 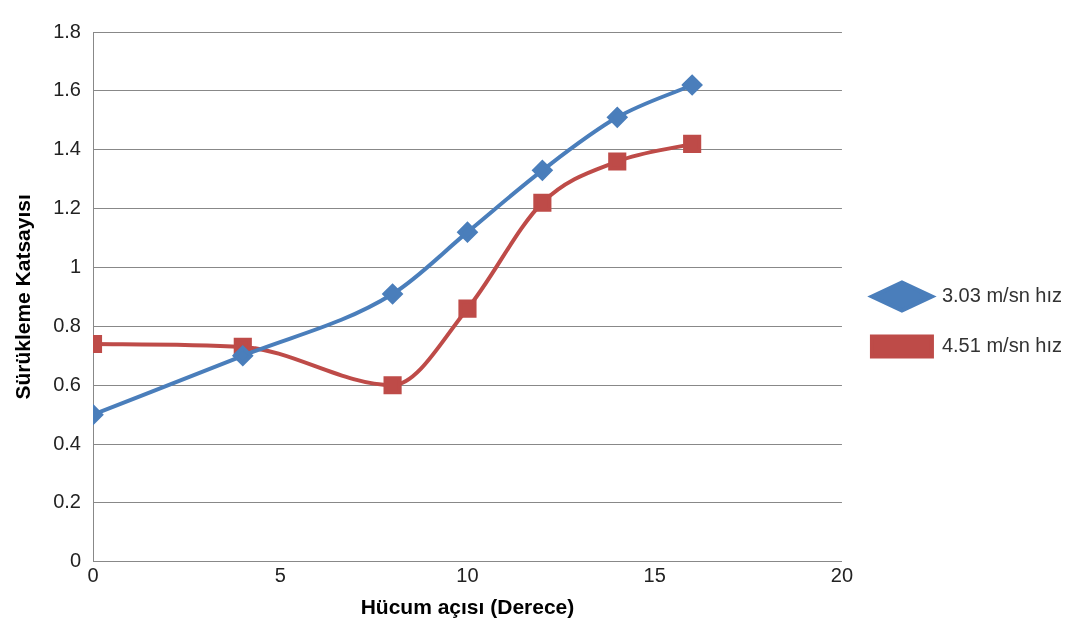 I want to click on legend-label: 3.03 m/sn hız, so click(x=1001, y=295).